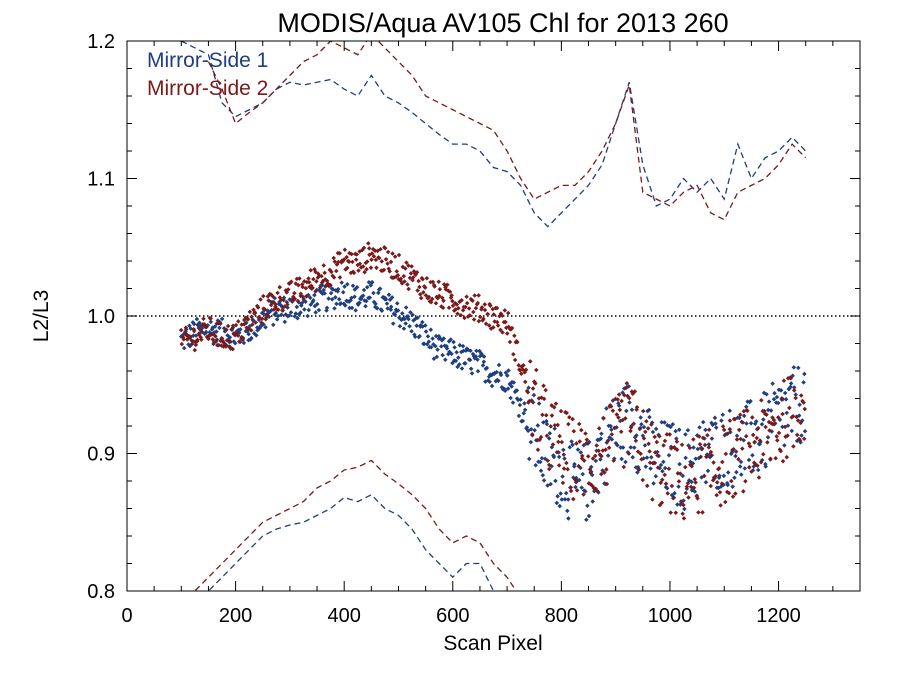 The image size is (900, 675). I want to click on series-2-lower-line, so click(355, 525).